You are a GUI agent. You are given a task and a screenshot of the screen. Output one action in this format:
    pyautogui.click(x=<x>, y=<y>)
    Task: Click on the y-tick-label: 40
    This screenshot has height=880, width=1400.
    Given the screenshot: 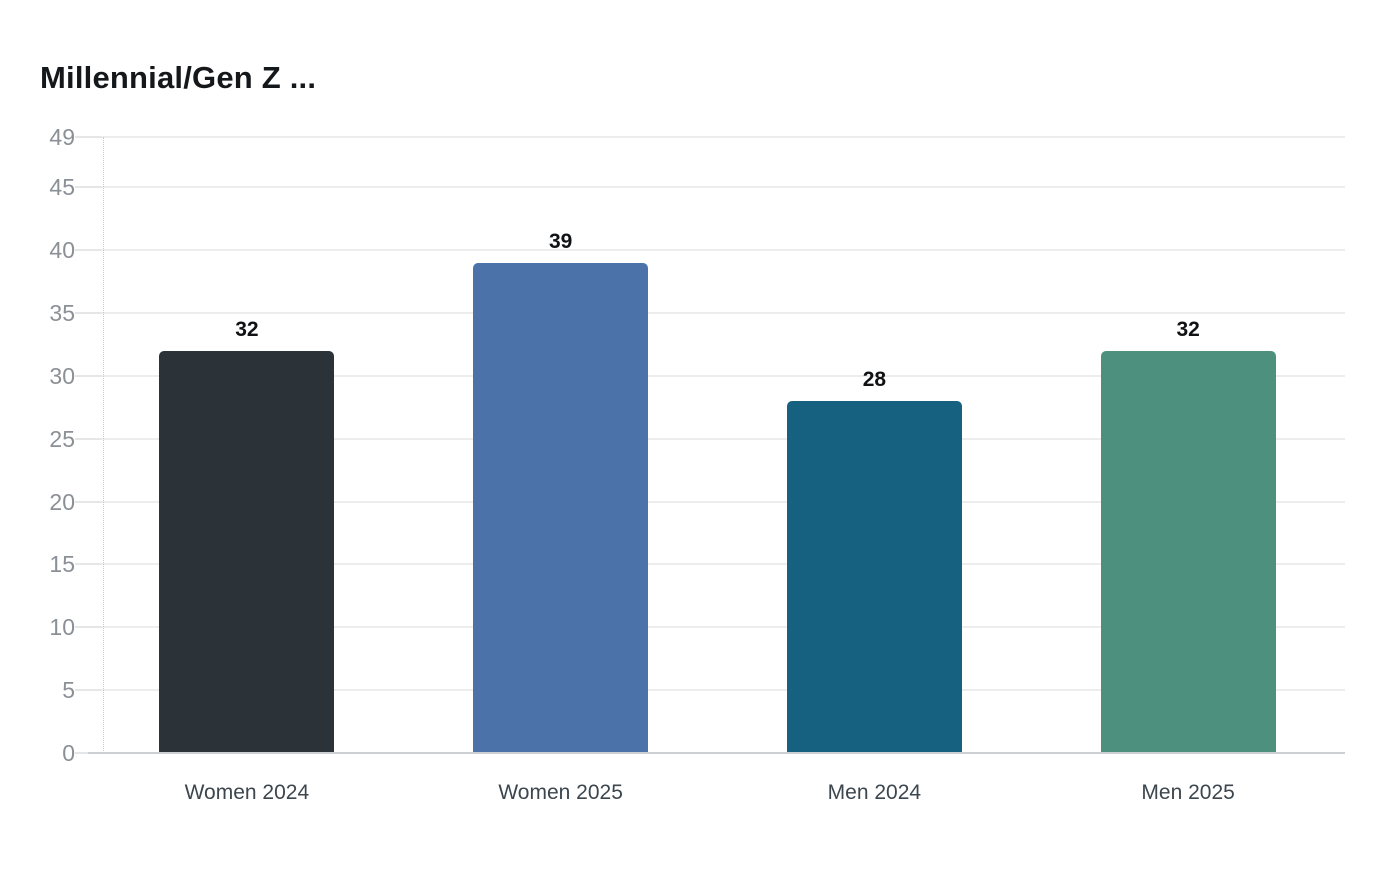 What is the action you would take?
    pyautogui.click(x=62, y=250)
    